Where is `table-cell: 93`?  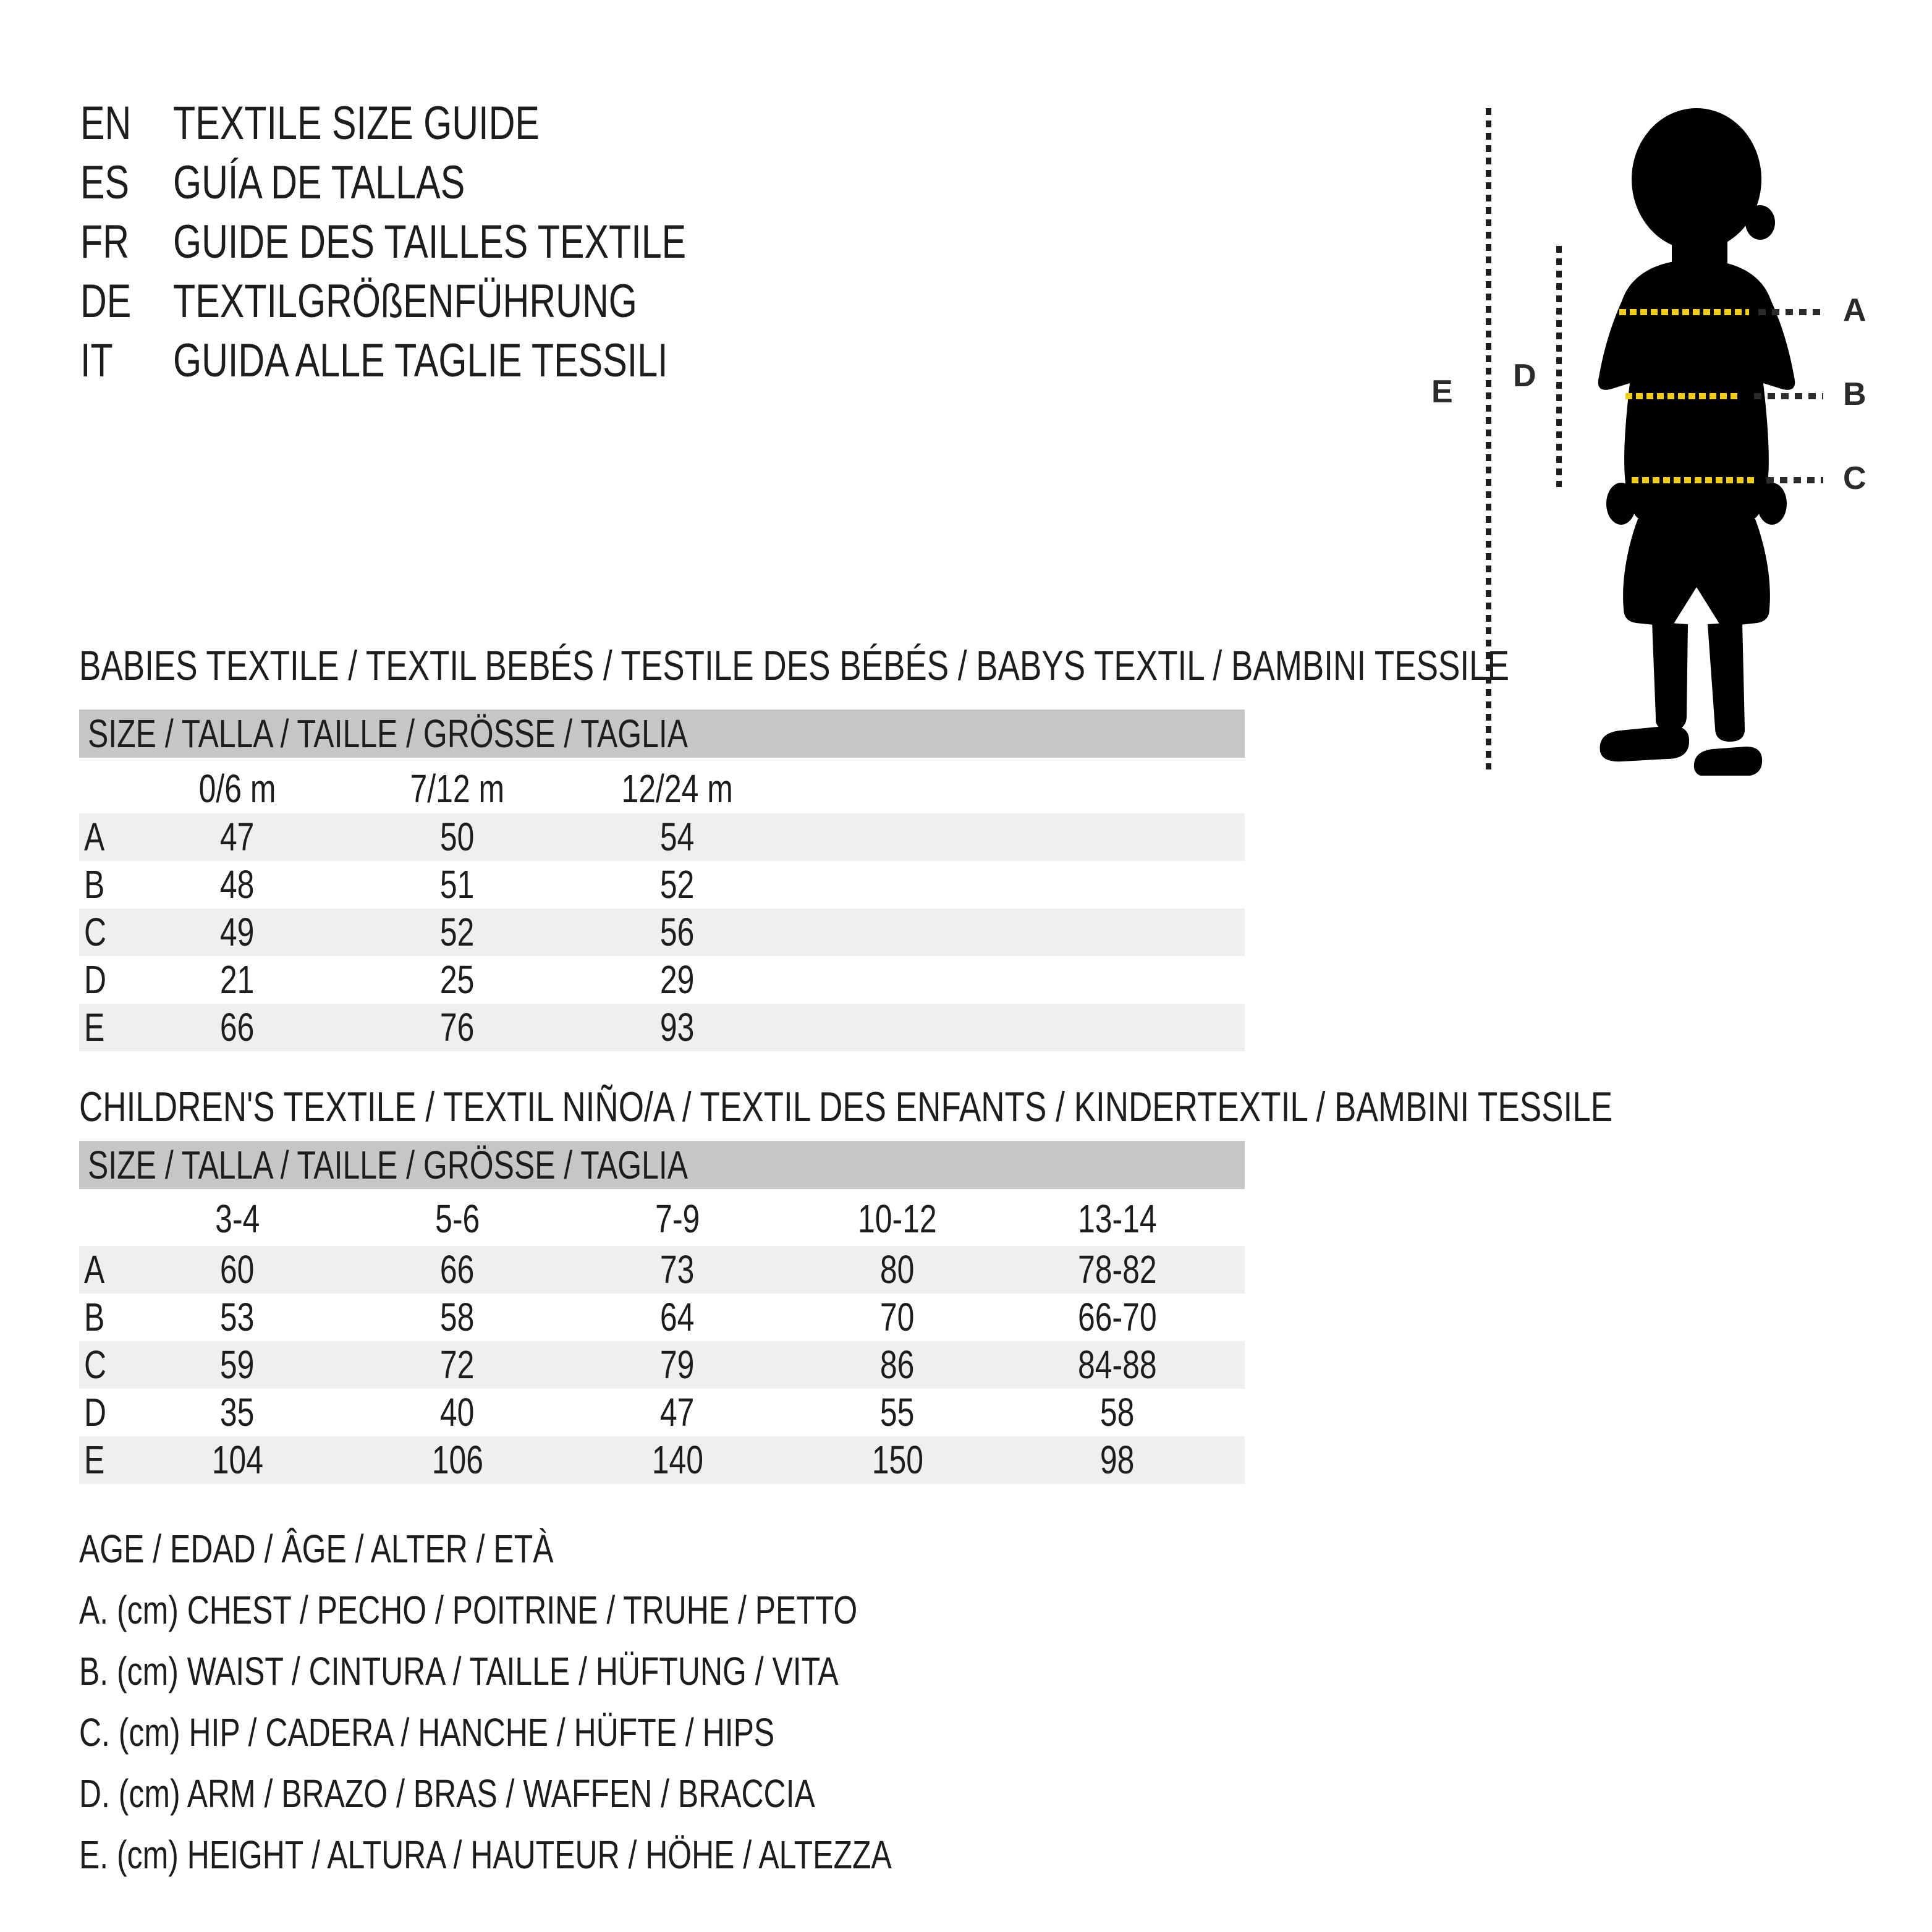 table-cell: 93 is located at coordinates (677, 1027).